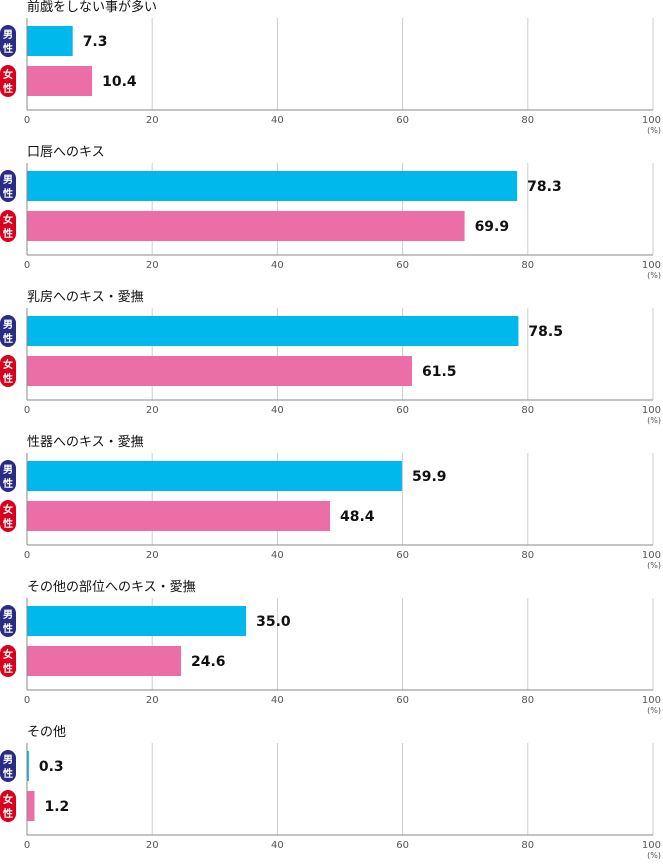 The image size is (663, 864). Describe the element at coordinates (439, 372) in the screenshot. I see `female-value-label: 61.5` at that location.